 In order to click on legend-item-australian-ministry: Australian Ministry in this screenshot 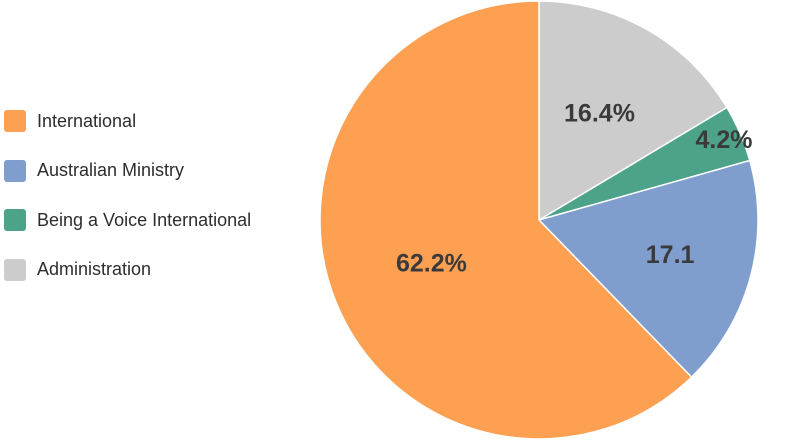, I will do `click(154, 171)`.